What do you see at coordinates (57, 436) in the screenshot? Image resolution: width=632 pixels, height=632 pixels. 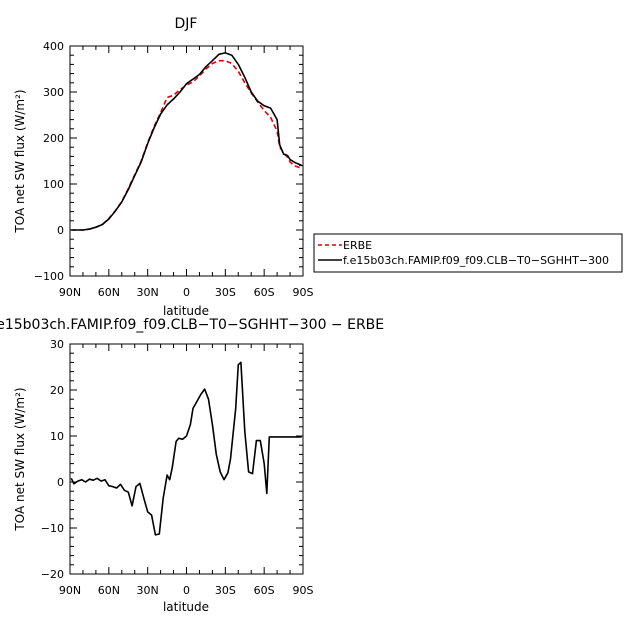 I see `bottom-ytick-label: 10` at bounding box center [57, 436].